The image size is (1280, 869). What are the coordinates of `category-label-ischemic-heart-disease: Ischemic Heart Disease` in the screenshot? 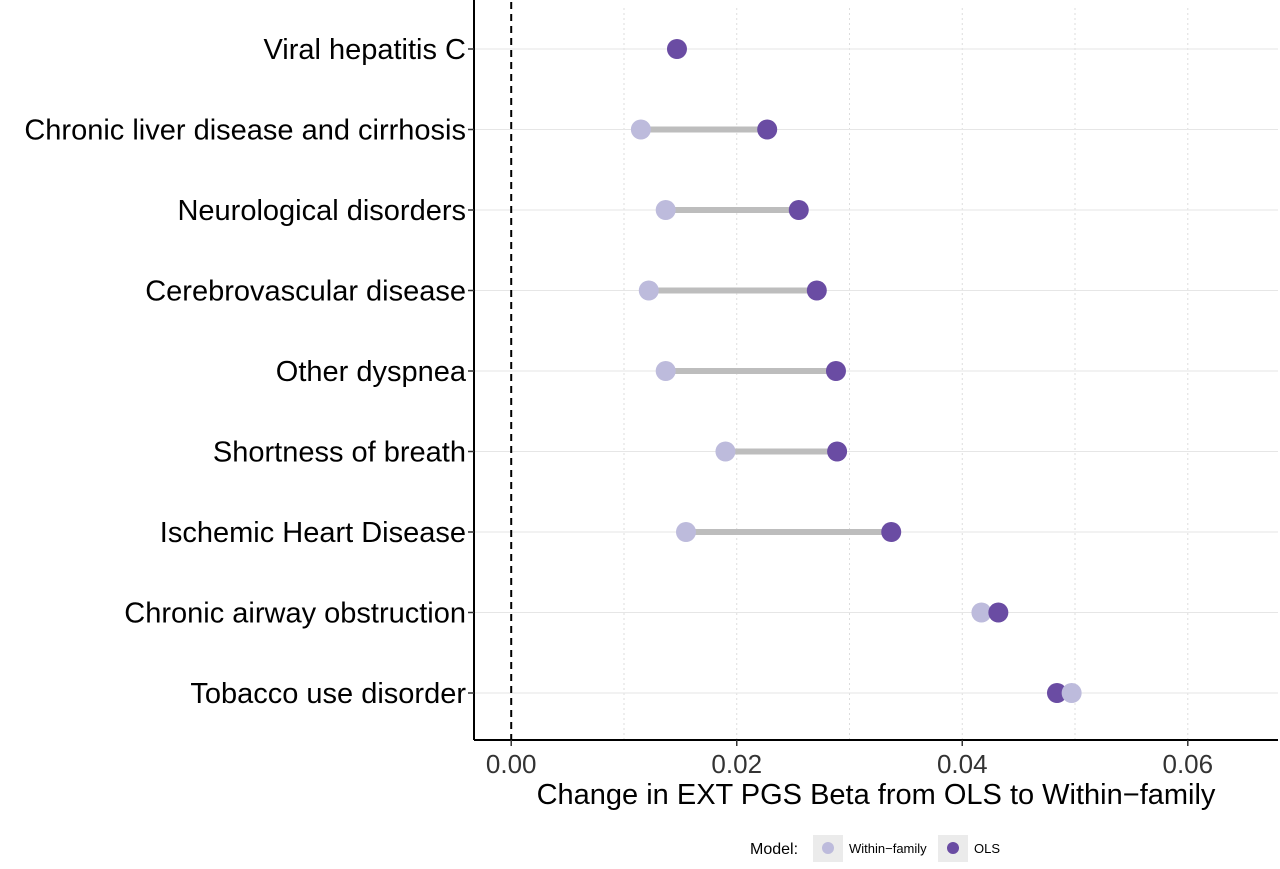 It's located at (313, 533).